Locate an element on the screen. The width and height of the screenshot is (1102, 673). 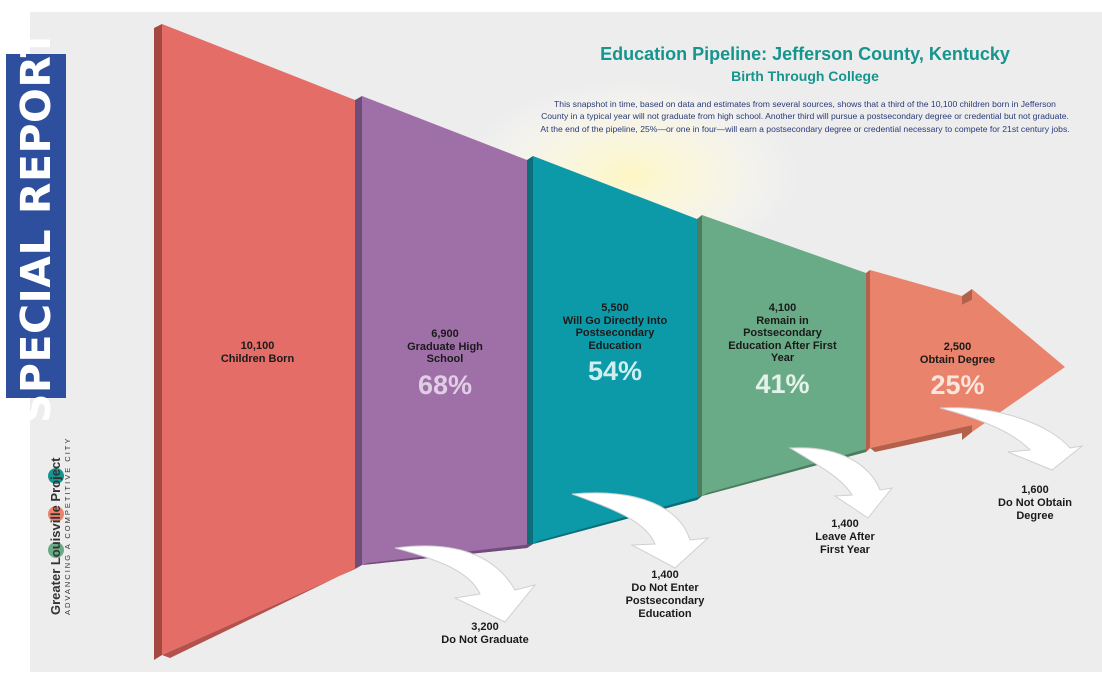
brand-logo-icon-orange is located at coordinates (56, 514).